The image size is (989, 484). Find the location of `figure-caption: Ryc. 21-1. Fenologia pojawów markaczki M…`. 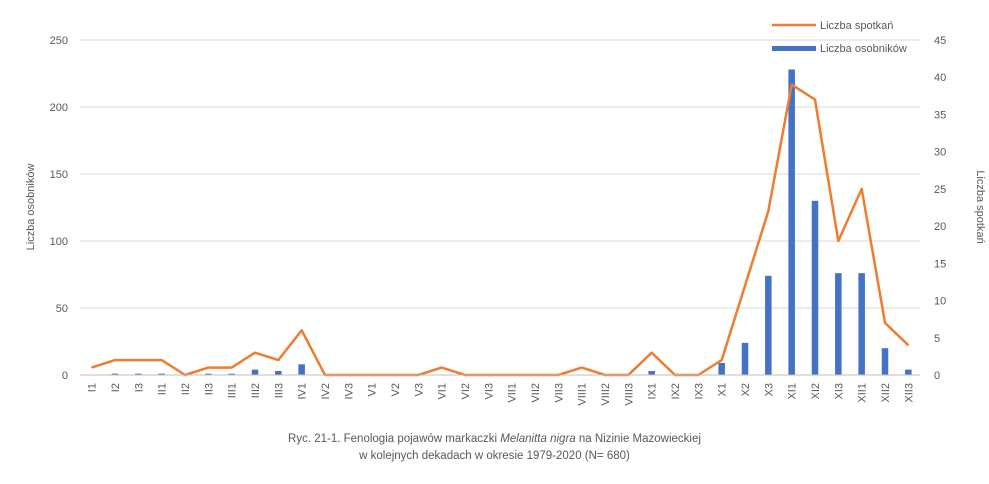

figure-caption: Ryc. 21-1. Fenologia pojawów markaczki M… is located at coordinates (494, 448).